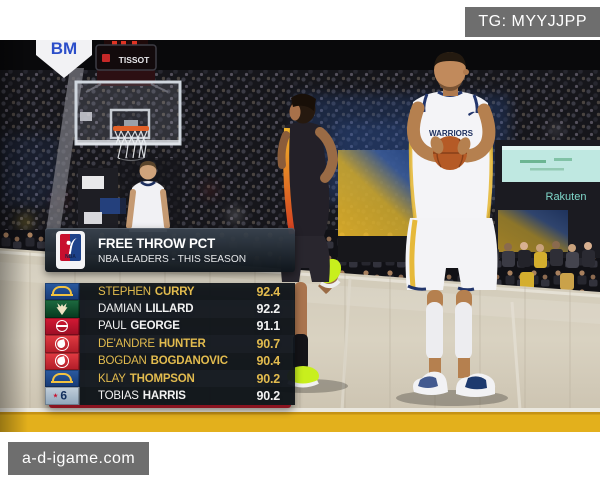  What do you see at coordinates (309, 240) in the screenshot?
I see `player-hawks` at bounding box center [309, 240].